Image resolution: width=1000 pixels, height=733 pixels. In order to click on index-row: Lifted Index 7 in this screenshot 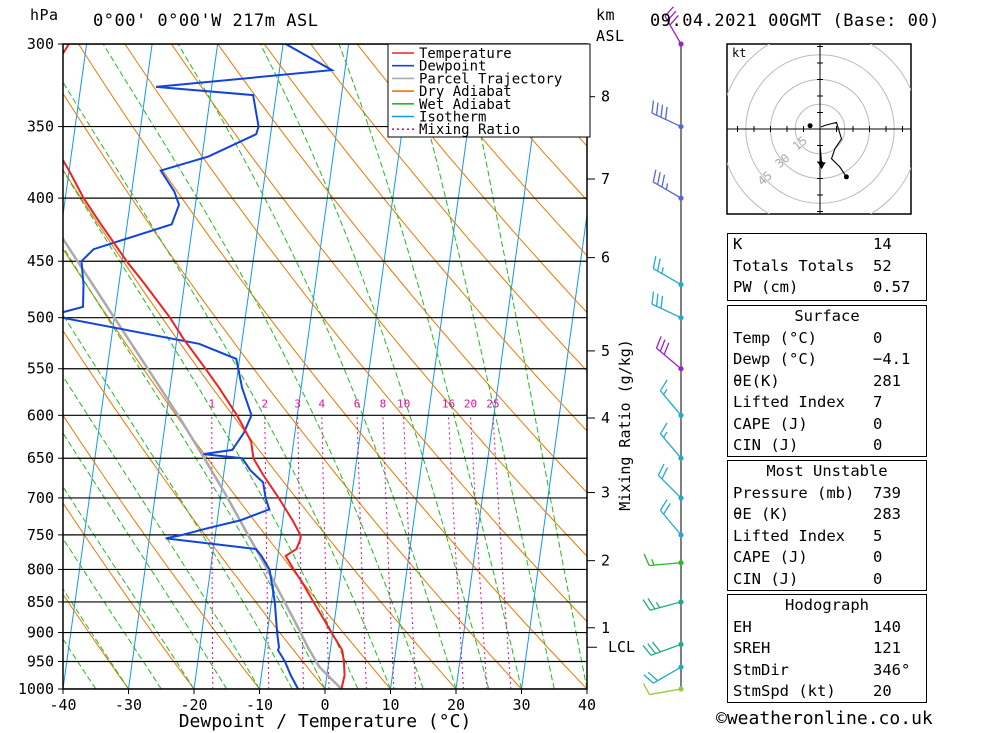, I will do `click(827, 403)`.